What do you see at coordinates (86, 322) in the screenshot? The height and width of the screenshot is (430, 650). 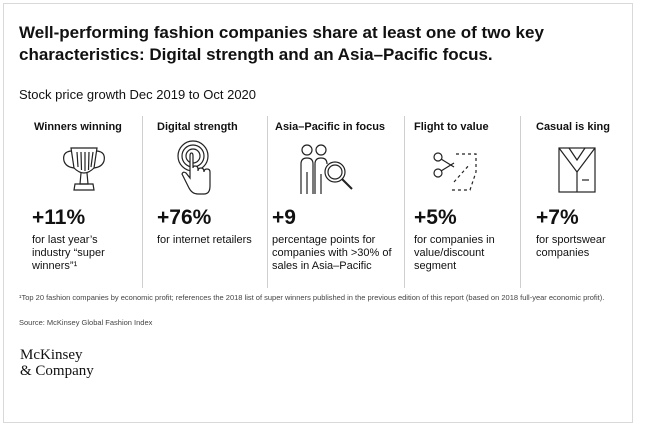 I see `source-note: Source: McKinsey Global Fashion Index` at bounding box center [86, 322].